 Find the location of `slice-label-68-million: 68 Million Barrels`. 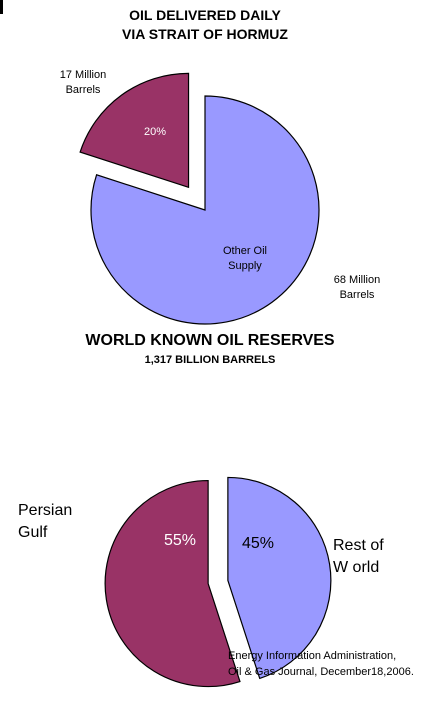

slice-label-68-million: 68 Million Barrels is located at coordinates (357, 287).